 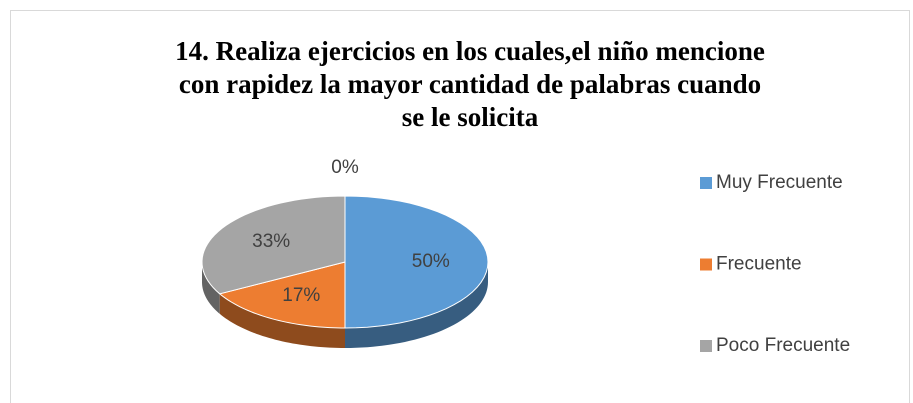 What do you see at coordinates (431, 261) in the screenshot?
I see `data-label: 50%` at bounding box center [431, 261].